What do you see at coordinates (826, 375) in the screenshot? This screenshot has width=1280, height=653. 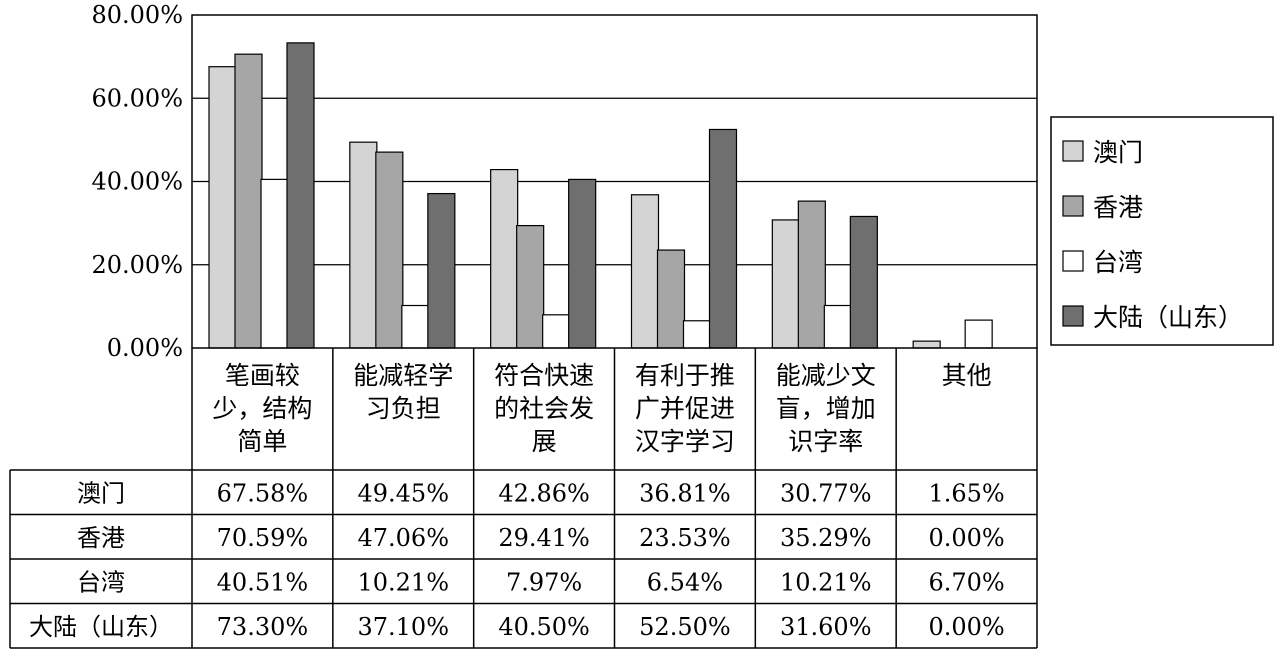 I see `category-label: 能减少文` at bounding box center [826, 375].